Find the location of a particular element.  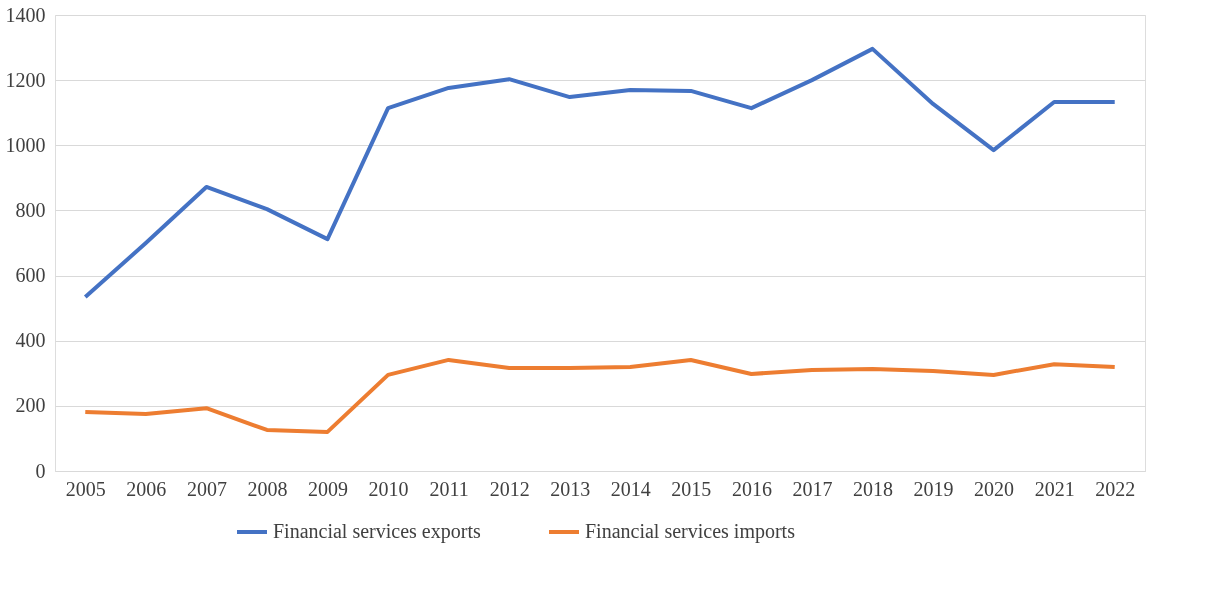

x-tick-label: 2018 is located at coordinates (873, 488).